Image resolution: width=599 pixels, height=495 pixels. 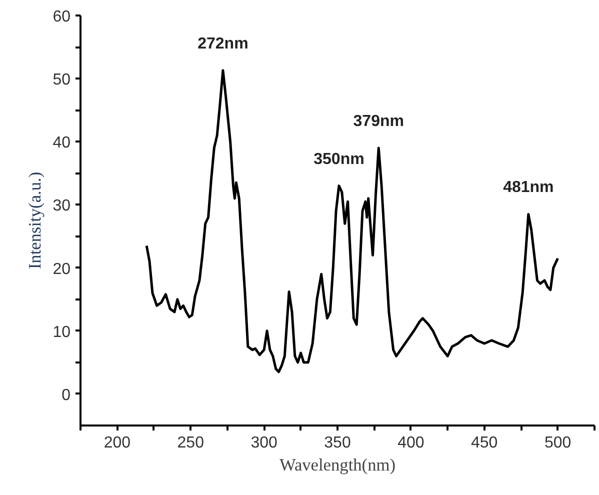 What do you see at coordinates (339, 159) in the screenshot?
I see `annotation: 350nm` at bounding box center [339, 159].